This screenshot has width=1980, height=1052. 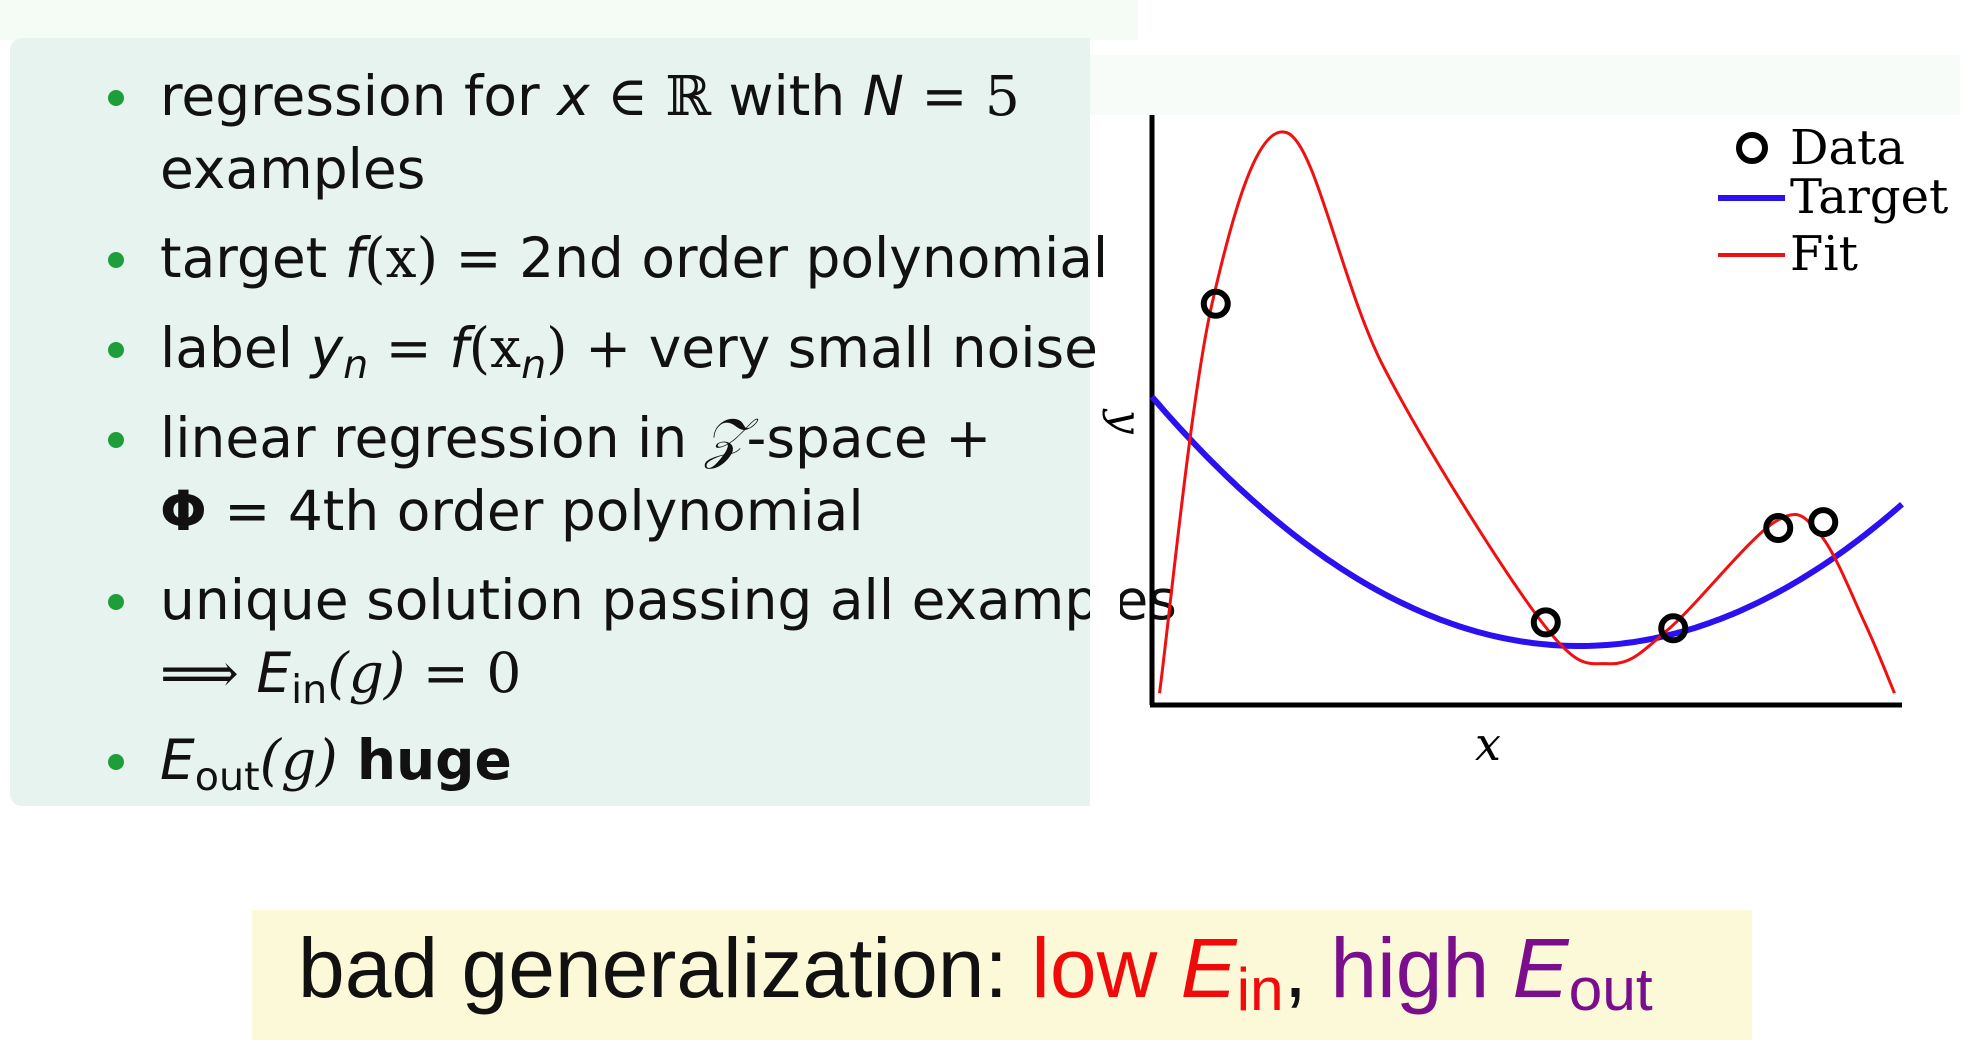 What do you see at coordinates (1752, 148) in the screenshot?
I see `legend-marker-data` at bounding box center [1752, 148].